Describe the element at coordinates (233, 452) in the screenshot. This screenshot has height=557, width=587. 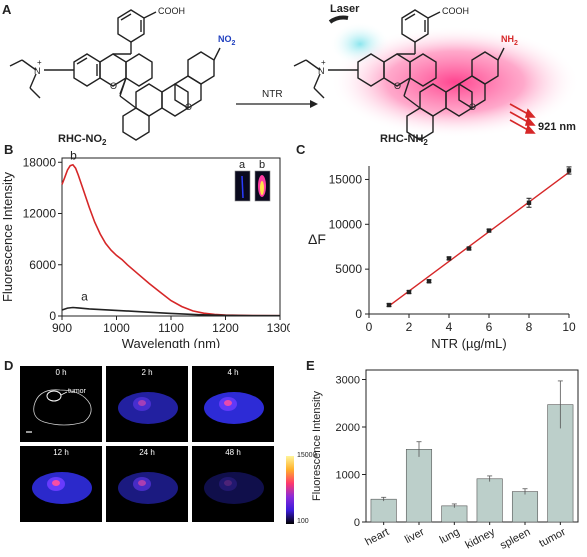
I see `time-label: 48 h` at that location.